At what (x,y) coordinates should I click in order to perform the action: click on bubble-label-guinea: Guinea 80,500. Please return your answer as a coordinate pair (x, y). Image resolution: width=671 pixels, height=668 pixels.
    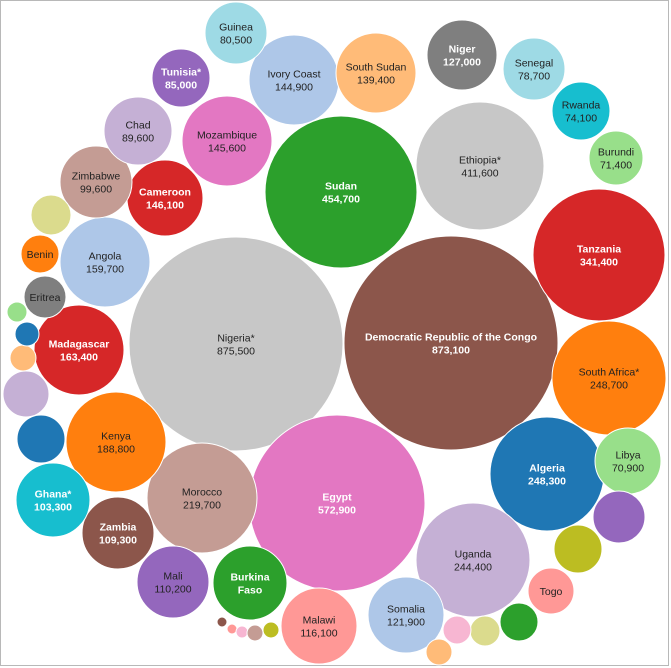
    Looking at the image, I should click on (236, 34).